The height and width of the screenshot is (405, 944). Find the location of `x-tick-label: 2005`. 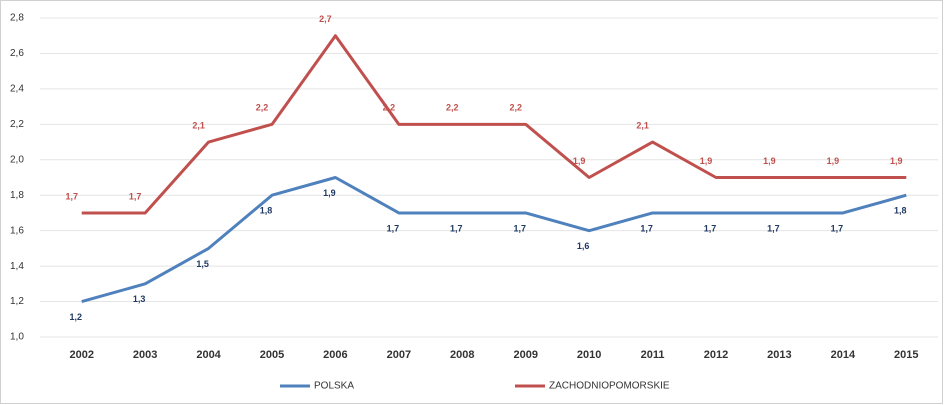

x-tick-label: 2005 is located at coordinates (272, 355).